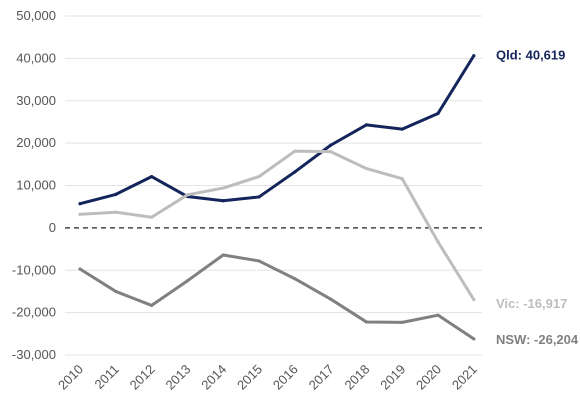 This screenshot has height=407, width=580. What do you see at coordinates (36, 57) in the screenshot?
I see `y-tick-label: 40,000` at bounding box center [36, 57].